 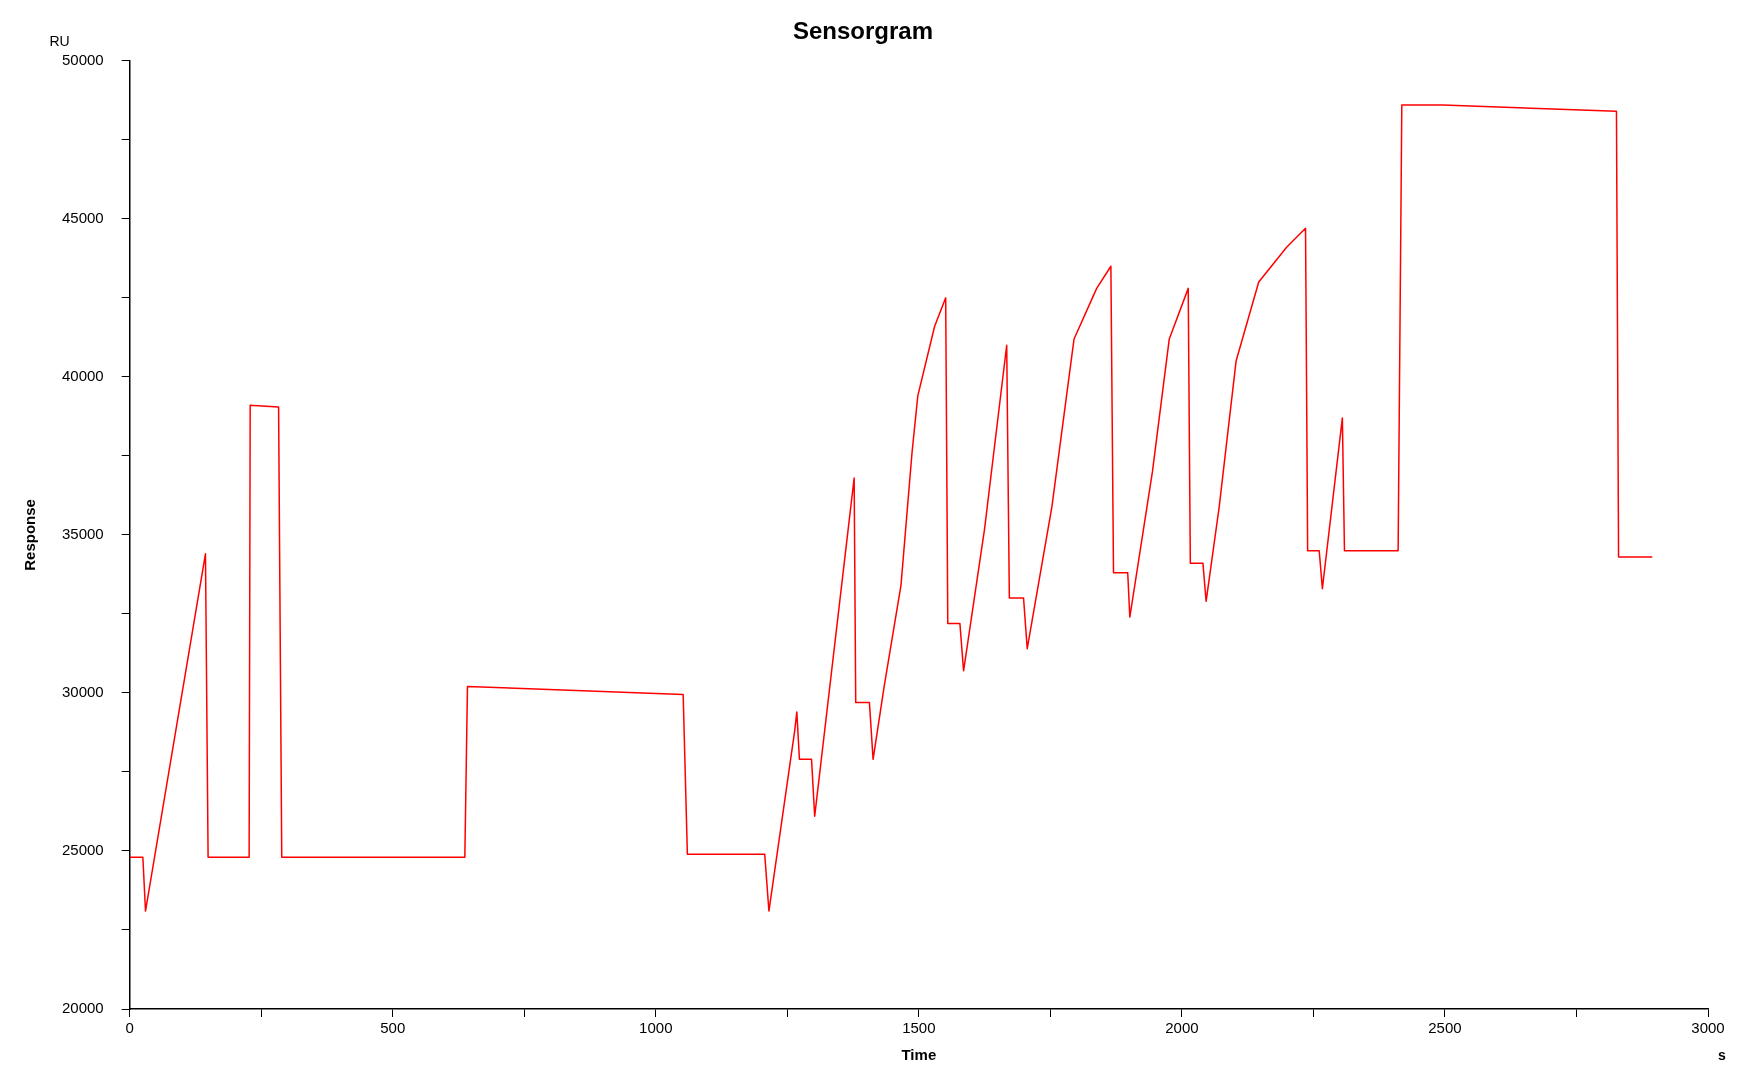 What do you see at coordinates (82, 534) in the screenshot?
I see `y-tick-label: 35000` at bounding box center [82, 534].